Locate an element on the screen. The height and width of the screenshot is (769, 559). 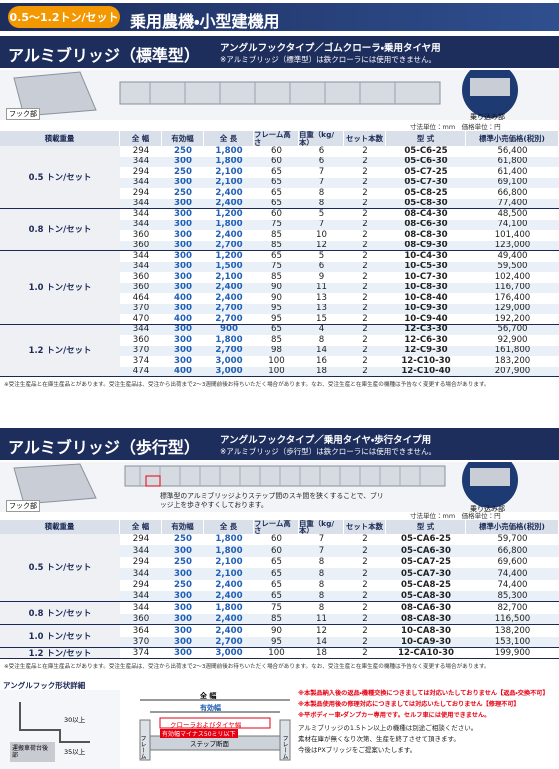
table-cell: 61,400 is located at coordinates (512, 172).